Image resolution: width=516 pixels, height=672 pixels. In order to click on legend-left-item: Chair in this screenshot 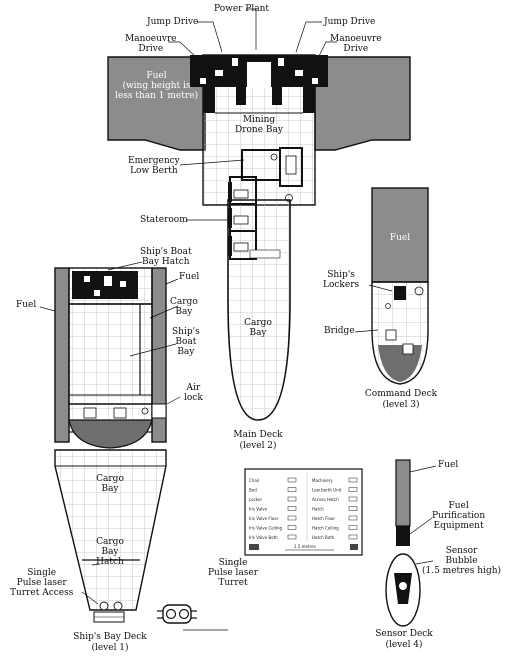, I will do `click(254, 480)`.